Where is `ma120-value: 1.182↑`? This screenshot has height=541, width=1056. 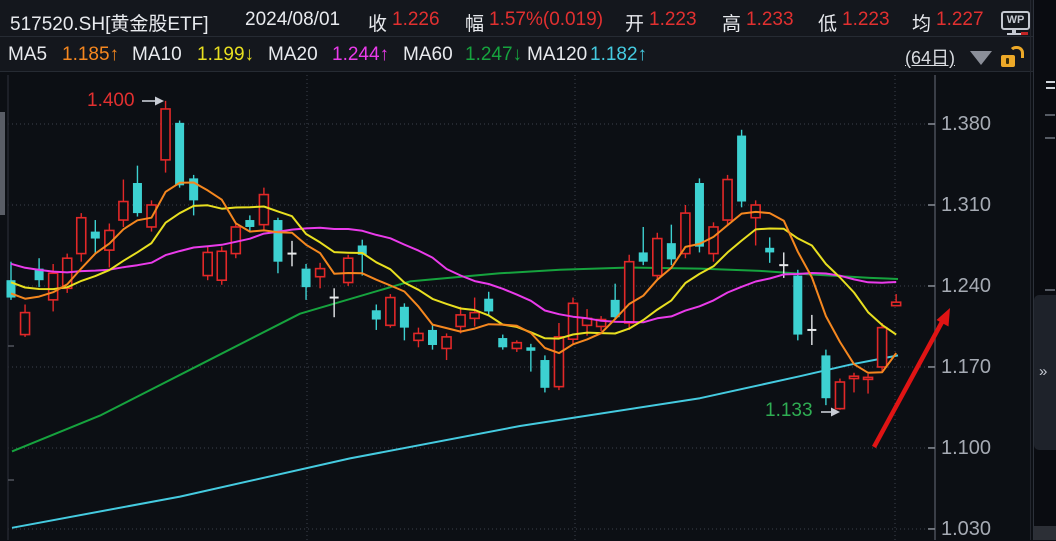
ma120-value: 1.182↑ is located at coordinates (619, 54).